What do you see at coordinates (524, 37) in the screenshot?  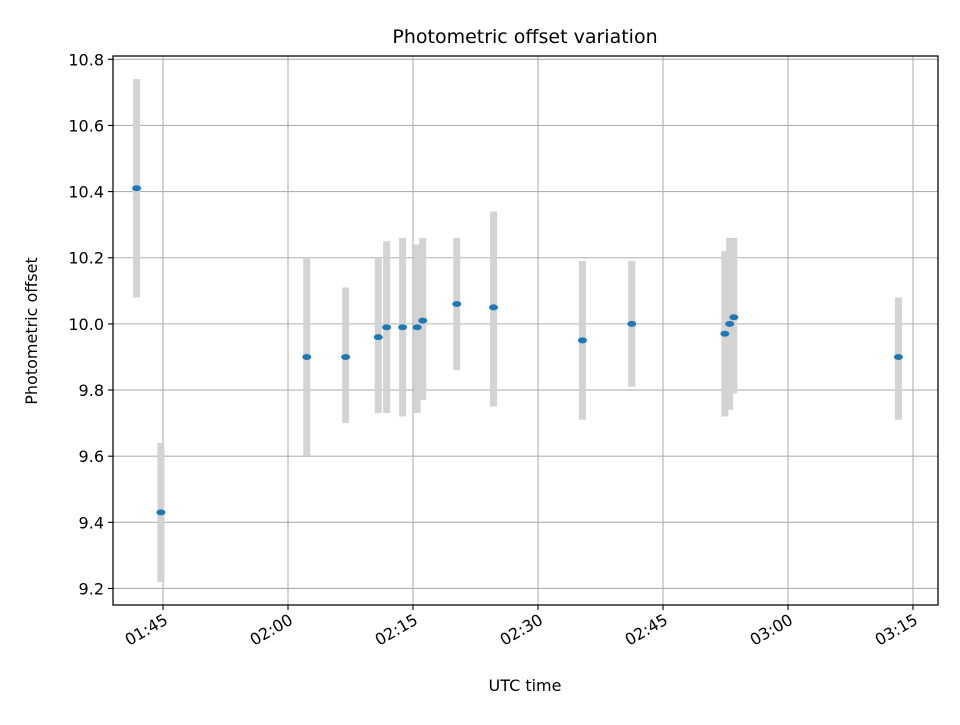 I see `chart-title: Photometric offset variation` at bounding box center [524, 37].